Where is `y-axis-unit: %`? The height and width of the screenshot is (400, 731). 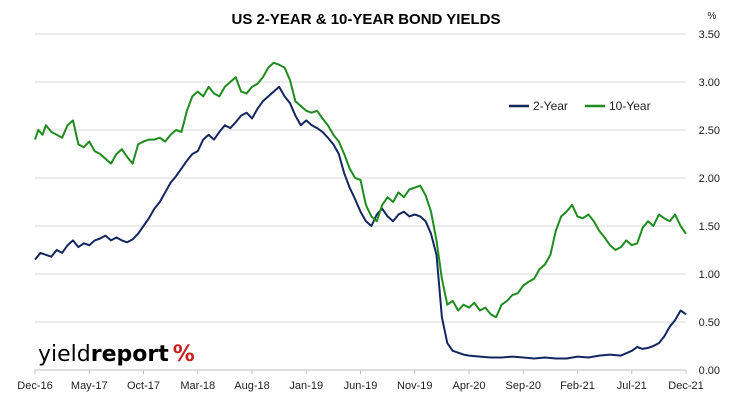
y-axis-unit: % is located at coordinates (712, 16).